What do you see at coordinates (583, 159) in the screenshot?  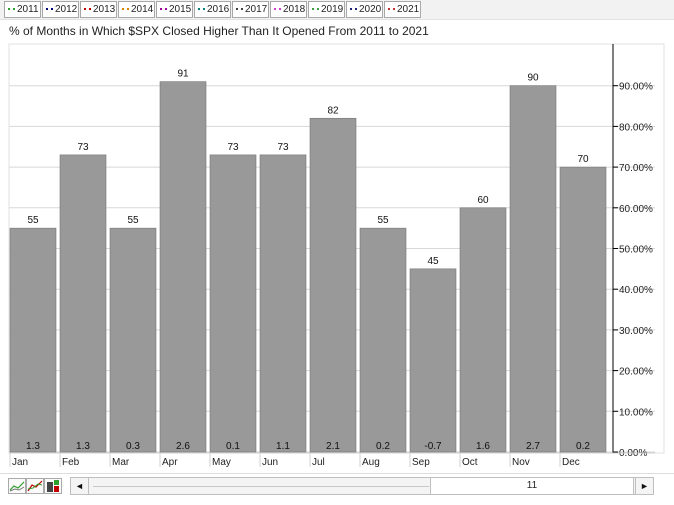 I see `bar-value-label: 70` at bounding box center [583, 159].